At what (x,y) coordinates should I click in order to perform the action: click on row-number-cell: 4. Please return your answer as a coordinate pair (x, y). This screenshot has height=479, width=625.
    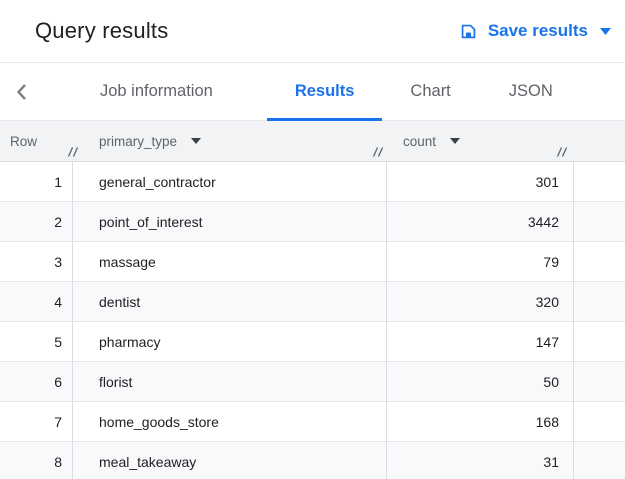
    Looking at the image, I should click on (36, 301).